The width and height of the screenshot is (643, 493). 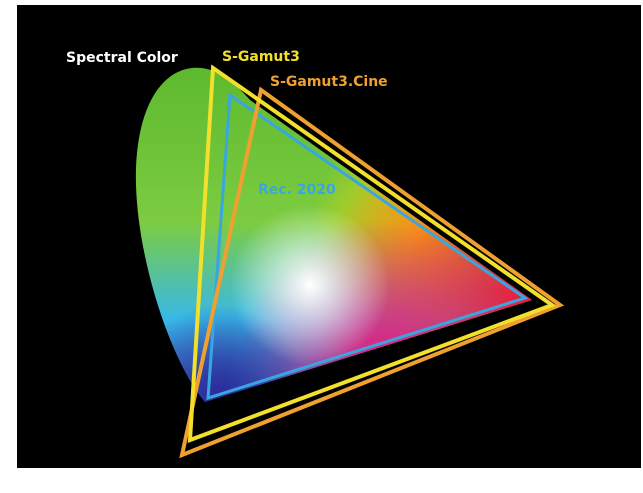 What do you see at coordinates (297, 190) in the screenshot?
I see `rec2020-label: Rec. 2020` at bounding box center [297, 190].